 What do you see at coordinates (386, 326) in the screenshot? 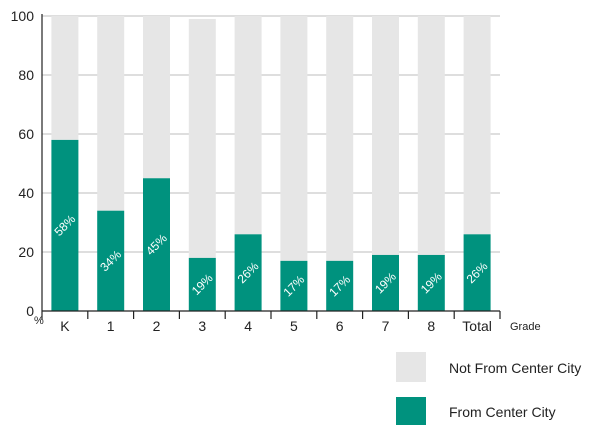
I see `x-tick-label: 7` at bounding box center [386, 326].